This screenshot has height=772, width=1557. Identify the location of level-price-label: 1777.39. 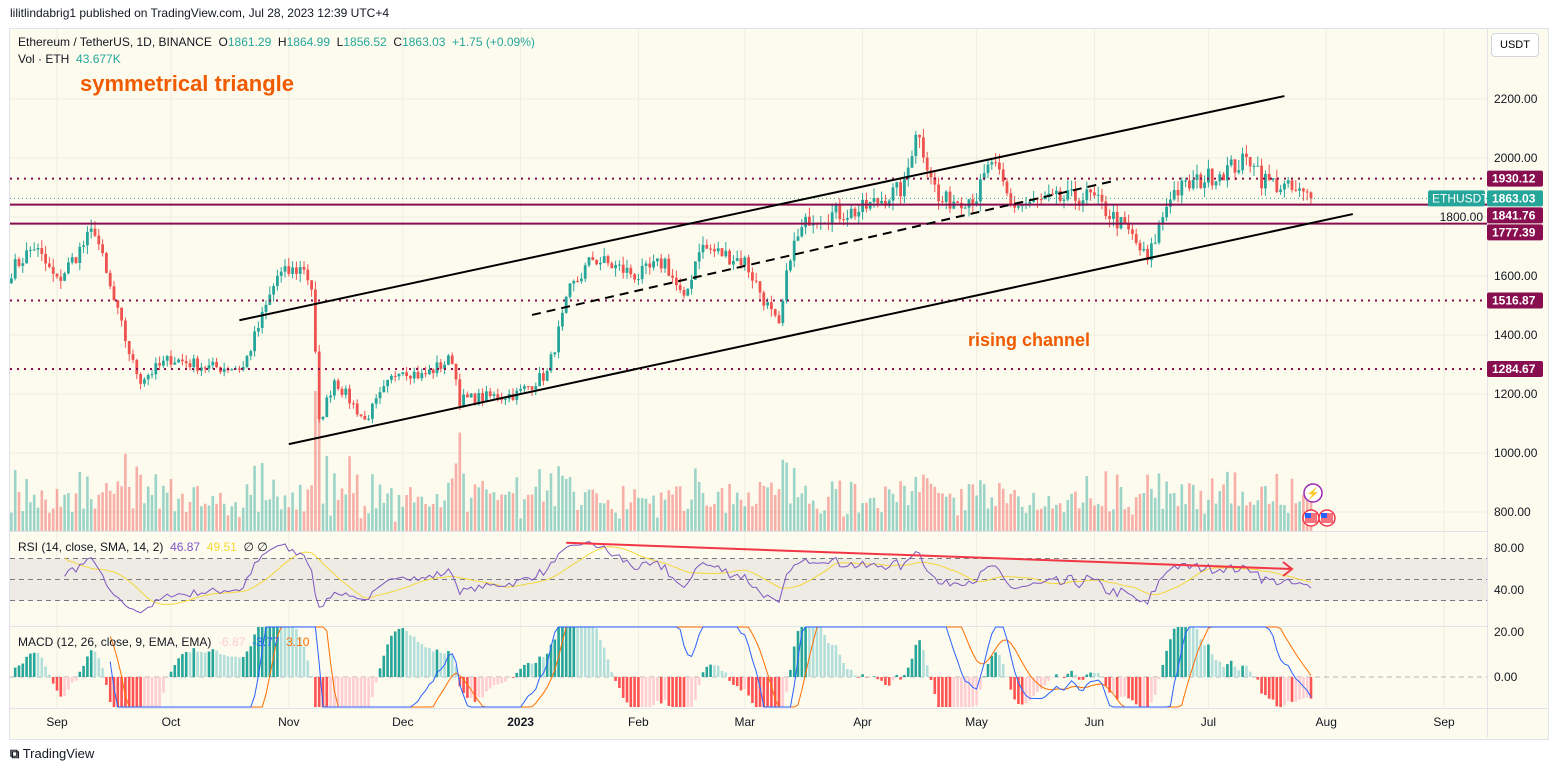
(1514, 232).